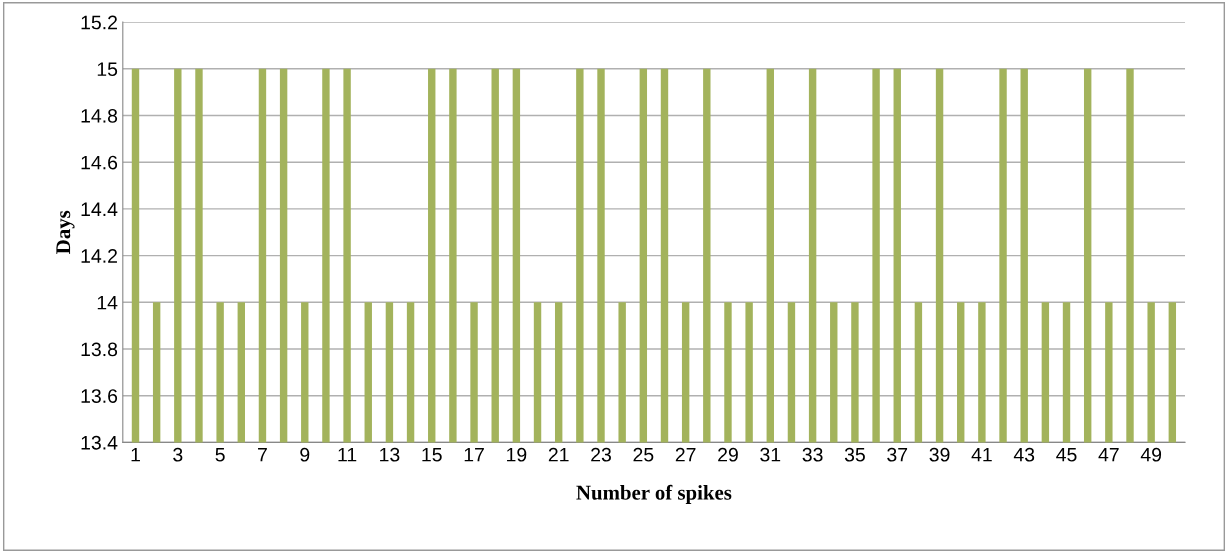 The image size is (1228, 553). I want to click on y-tick-label: 15, so click(107, 69).